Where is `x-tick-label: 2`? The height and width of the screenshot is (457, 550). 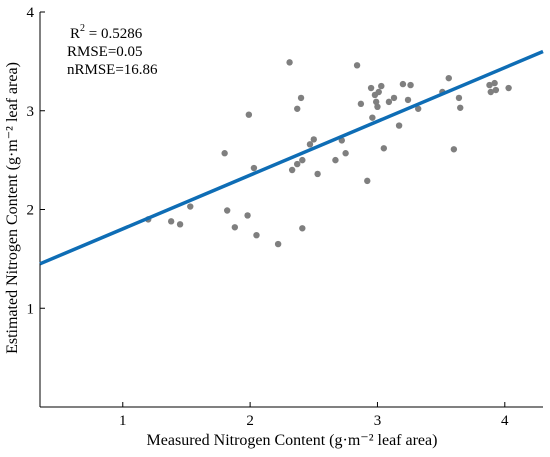 x-tick-label: 2 is located at coordinates (250, 421).